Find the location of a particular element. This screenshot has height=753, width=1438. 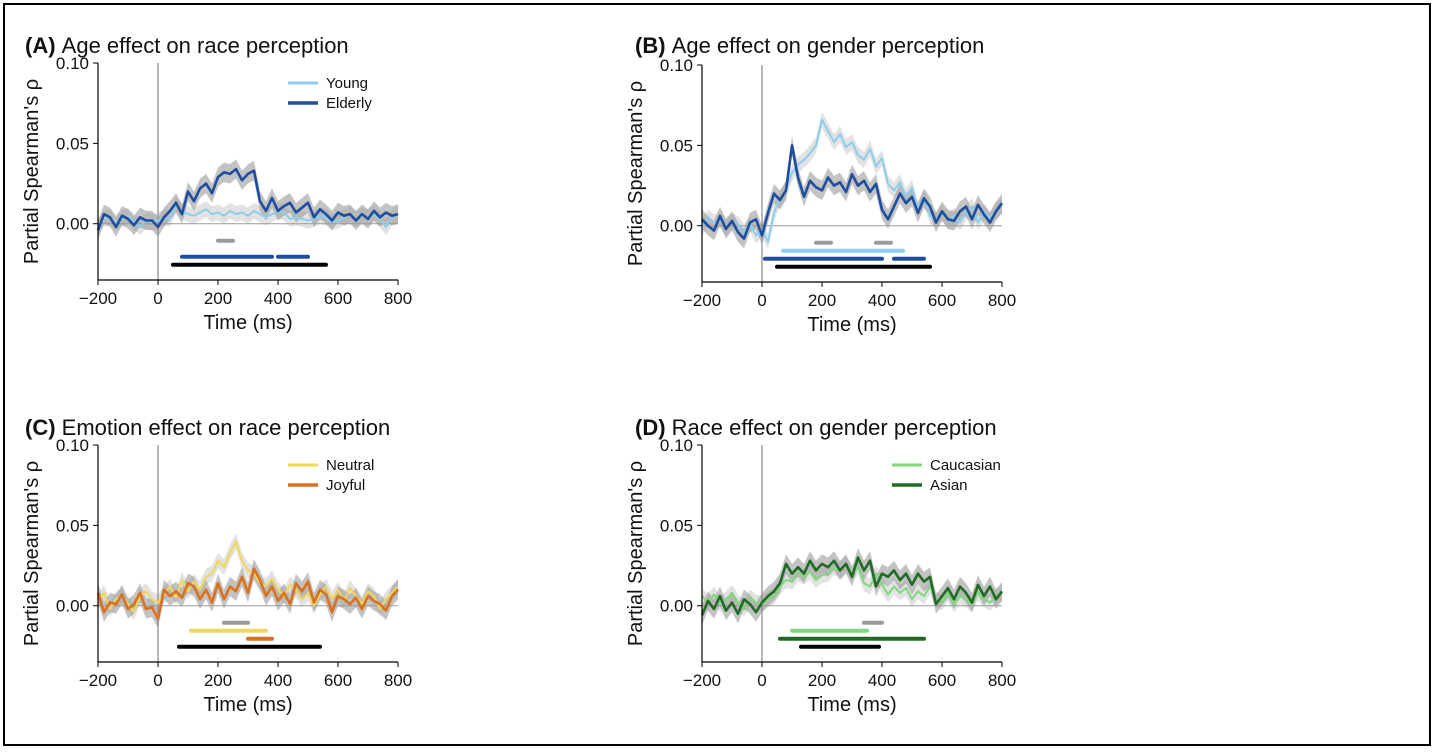

panel-title-text: Race effect on gender perception is located at coordinates (834, 427).